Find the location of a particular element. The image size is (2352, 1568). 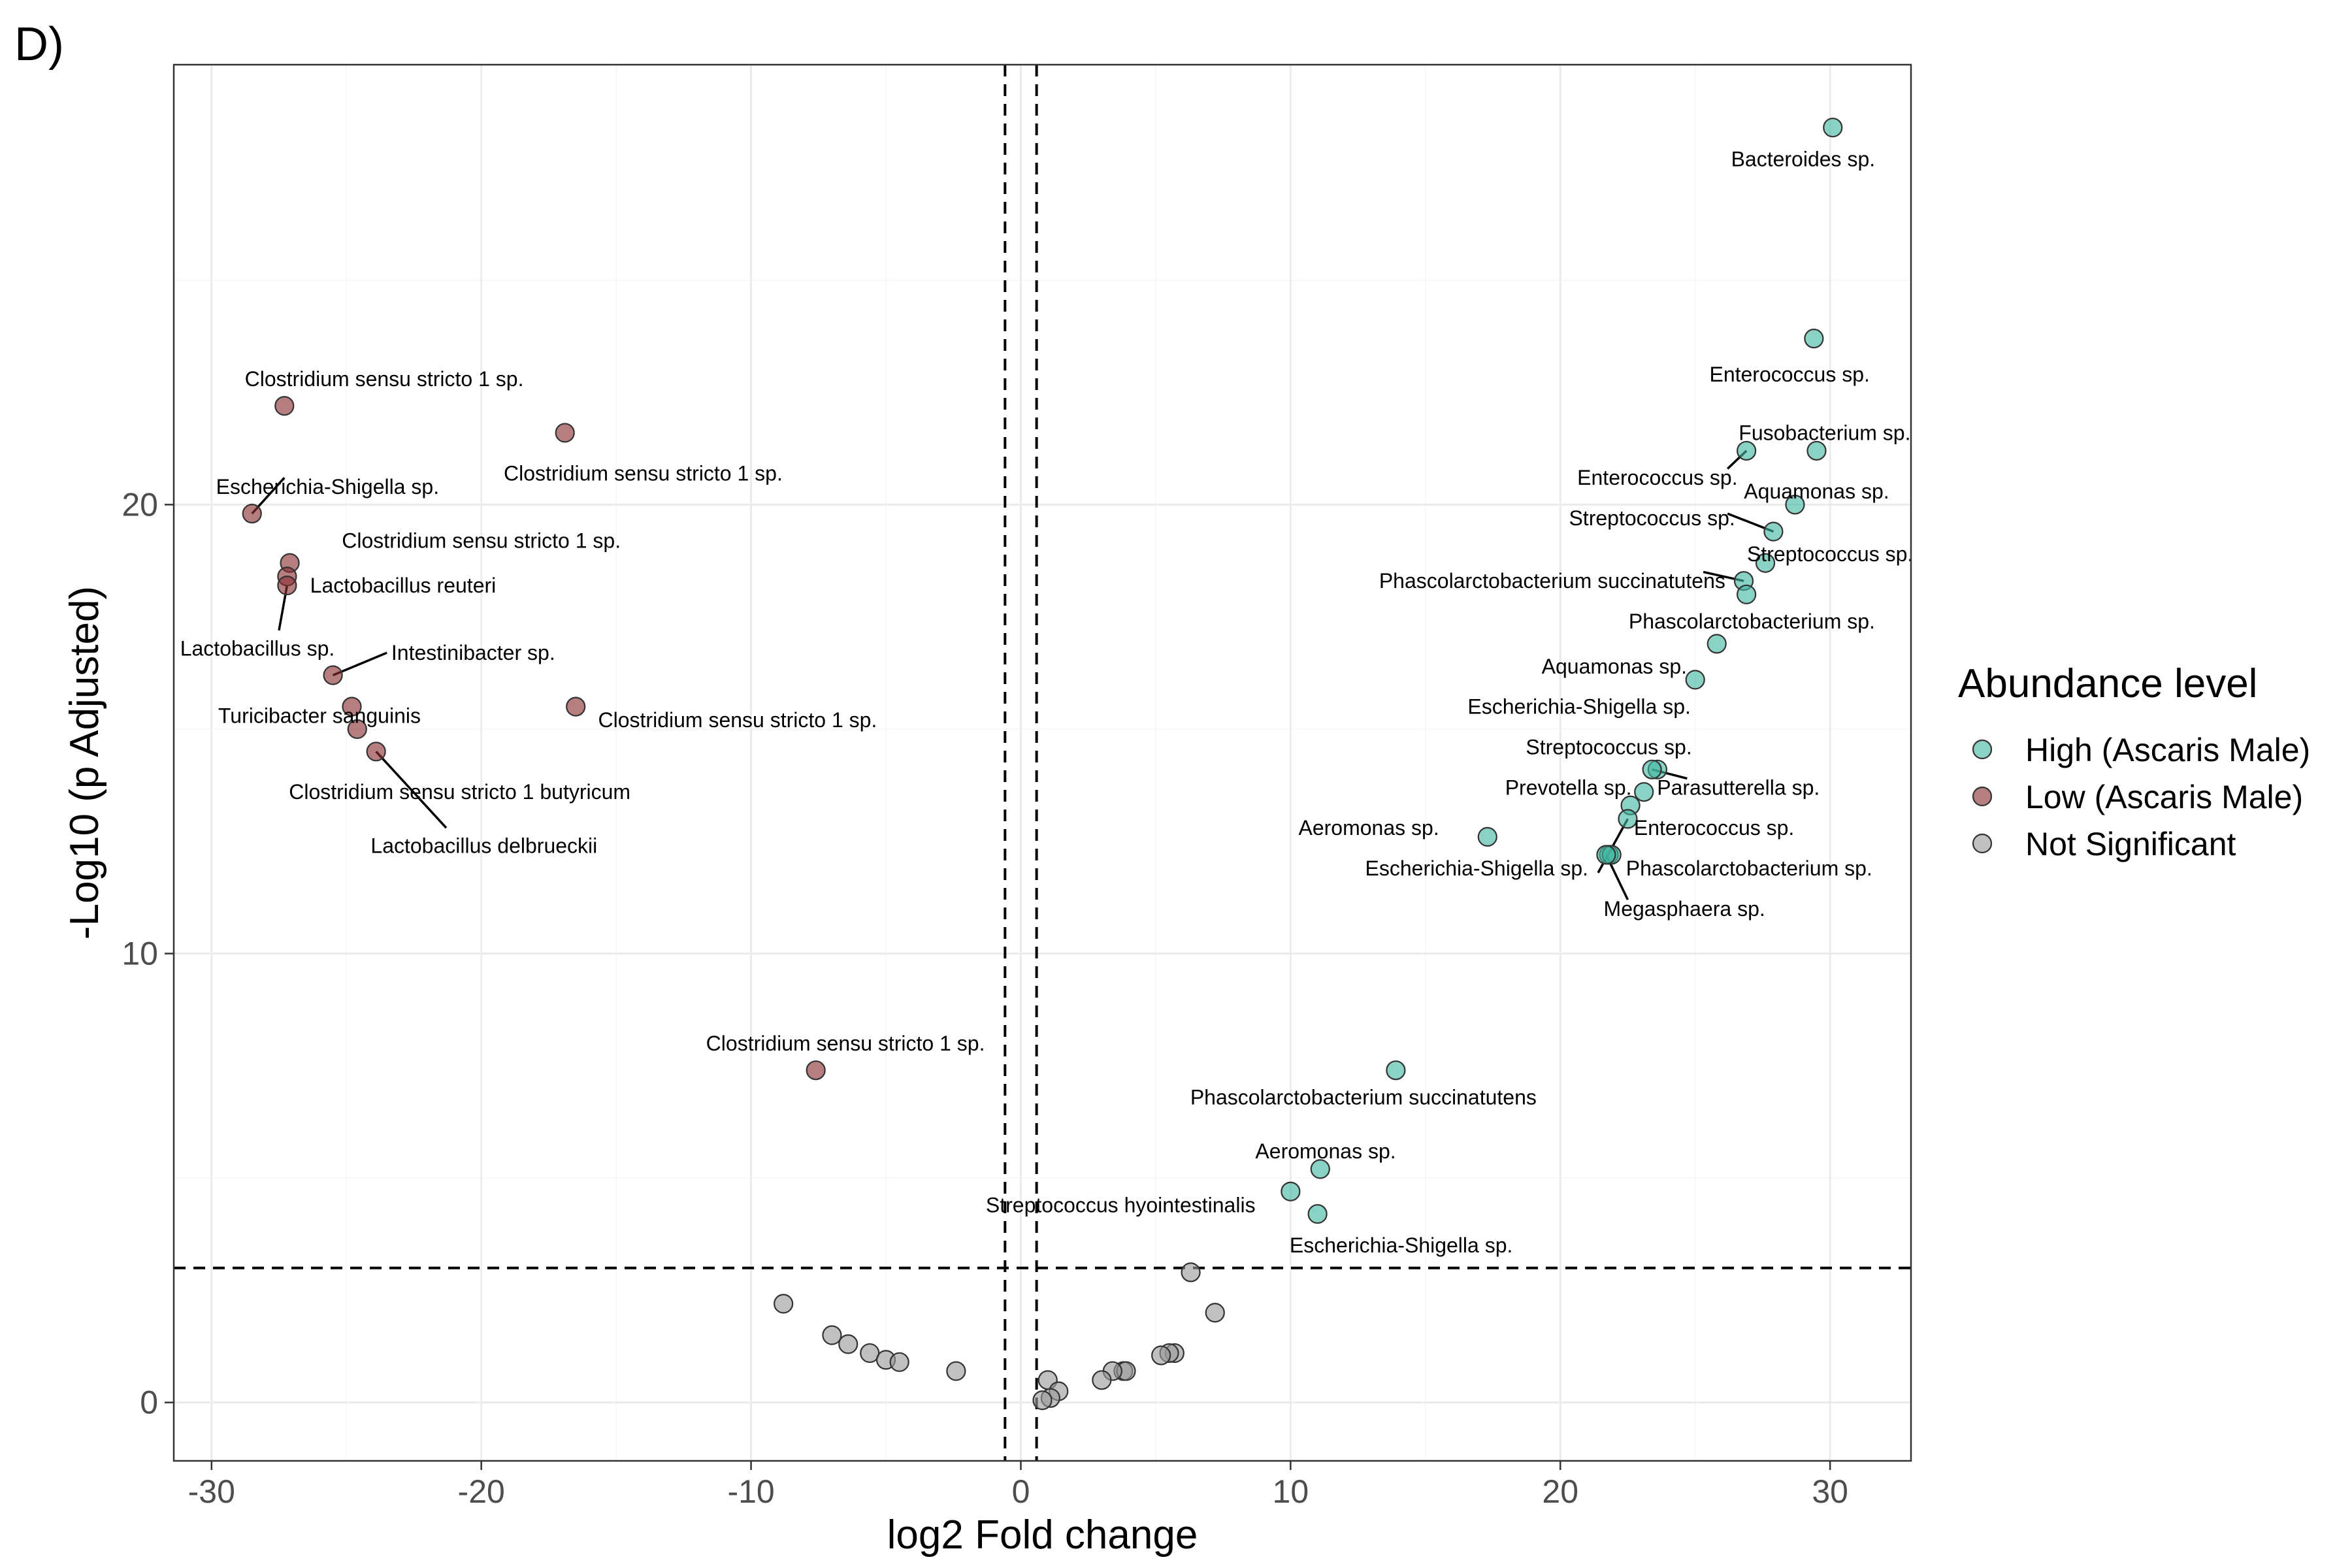

x-tick-label: 20 is located at coordinates (1560, 1491).